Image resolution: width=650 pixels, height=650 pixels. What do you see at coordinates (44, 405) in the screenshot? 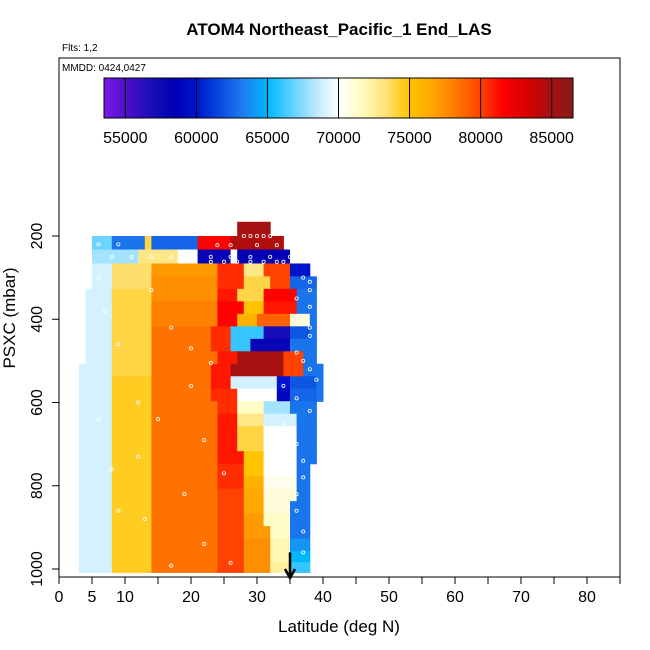
I see `y-axis: 200 400 600 800 1000` at bounding box center [44, 405].